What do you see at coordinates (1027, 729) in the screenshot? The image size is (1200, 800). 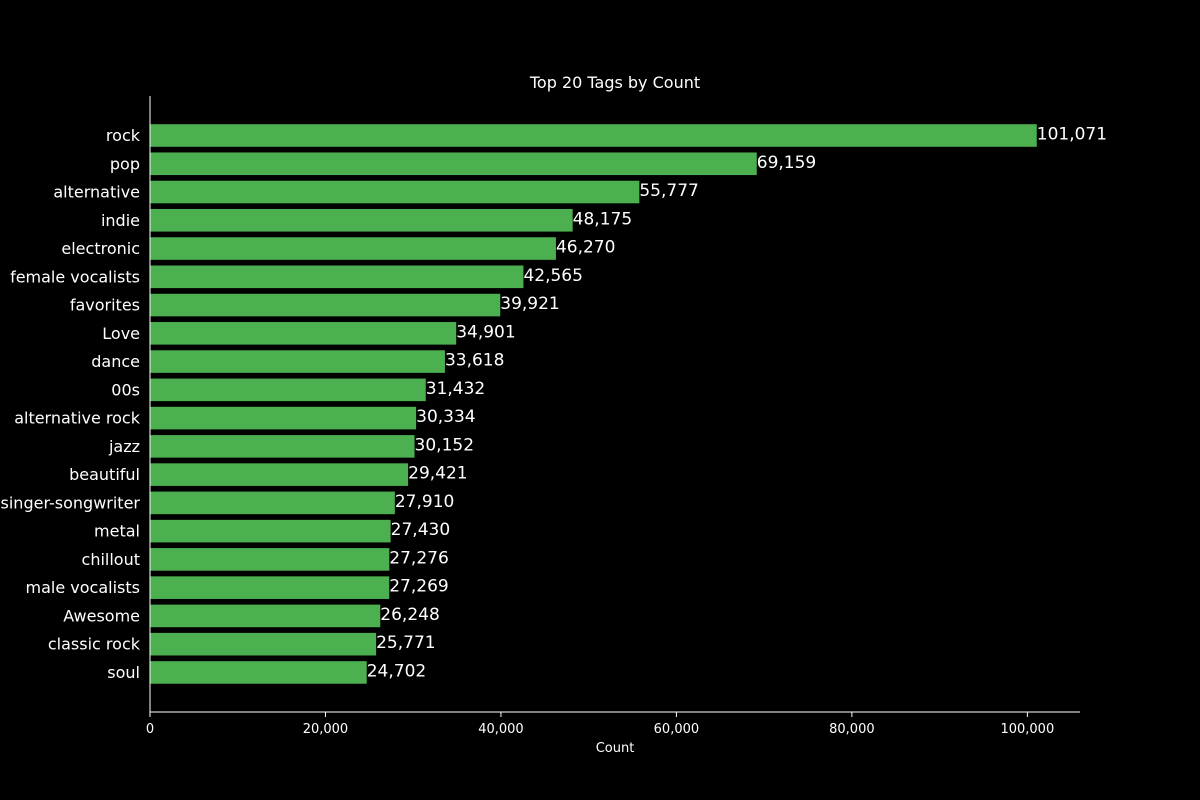 I see `x-tick-label: 100,000` at bounding box center [1027, 729].